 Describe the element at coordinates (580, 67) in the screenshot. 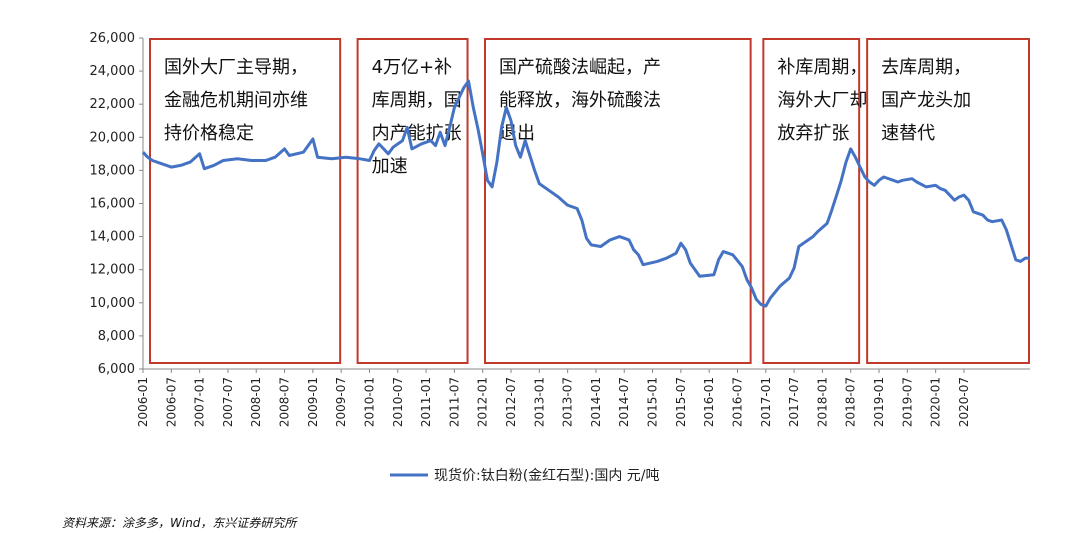

I see `annotation-text: 国产硫酸法崛起，产` at that location.